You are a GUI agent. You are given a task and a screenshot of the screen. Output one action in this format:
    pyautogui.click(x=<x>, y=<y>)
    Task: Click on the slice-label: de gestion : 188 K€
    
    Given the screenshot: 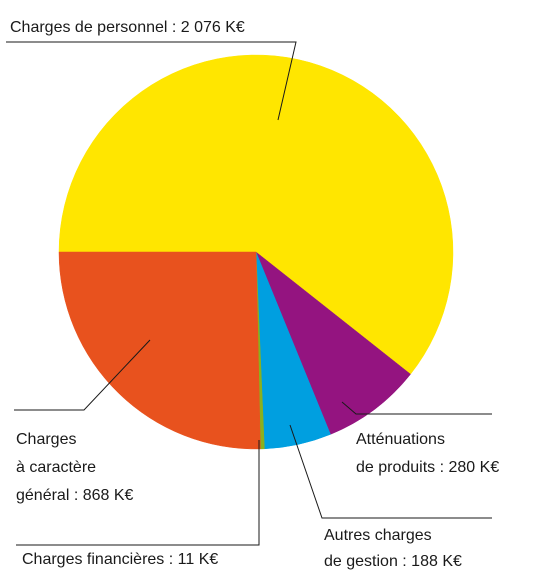 What is the action you would take?
    pyautogui.click(x=393, y=561)
    